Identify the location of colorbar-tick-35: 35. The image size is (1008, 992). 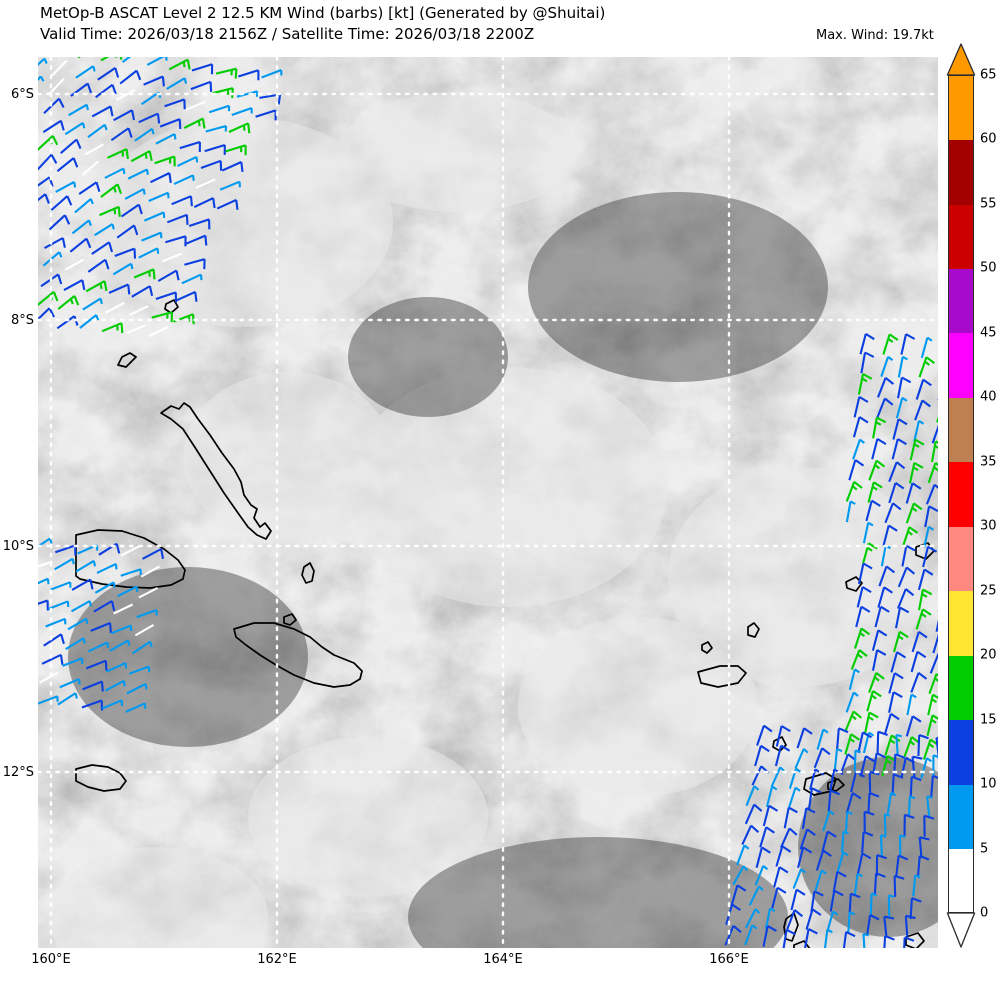
(988, 462).